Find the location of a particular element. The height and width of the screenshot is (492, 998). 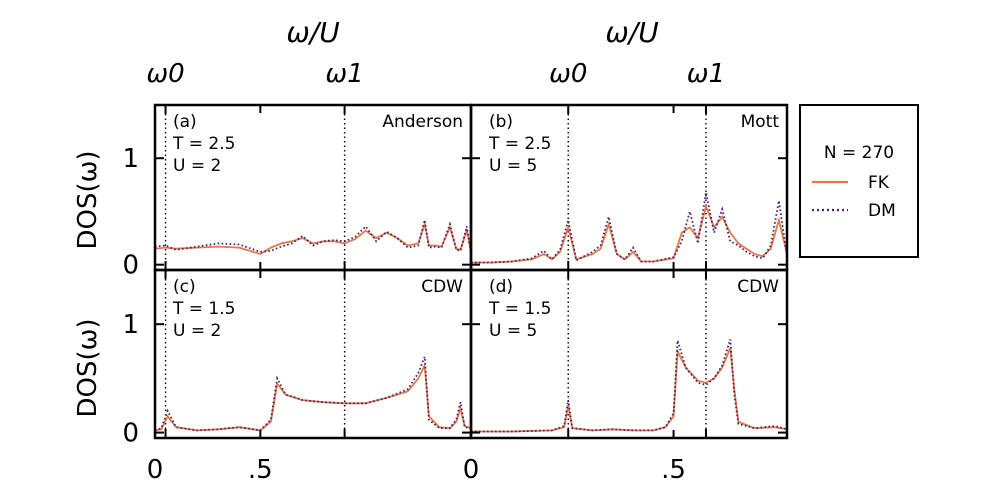

panel-label-3: (d) is located at coordinates (501, 287).